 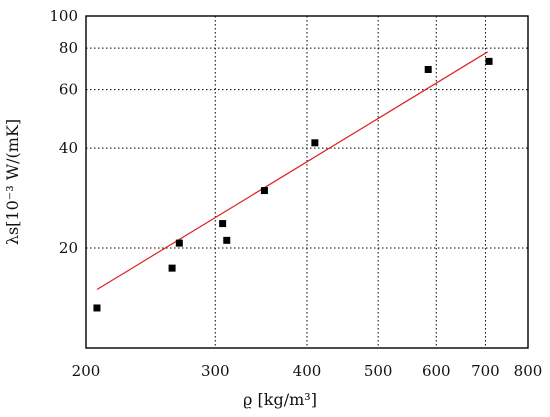 I want to click on x-tick-label: 400, so click(x=307, y=371).